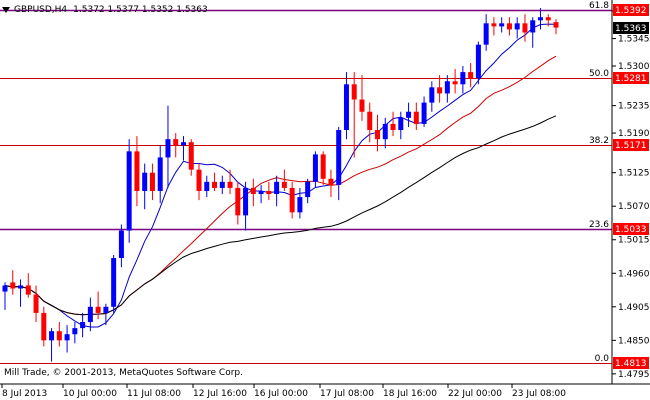 The image size is (650, 400). I want to click on price-tick-label: 1.5345, so click(634, 40).